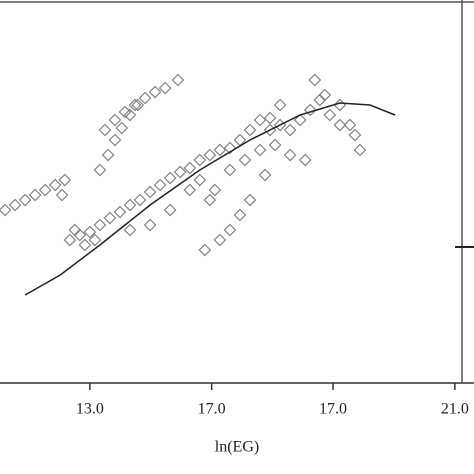 This screenshot has height=474, width=474. I want to click on x-axis-label: ln(EG), so click(237, 447).